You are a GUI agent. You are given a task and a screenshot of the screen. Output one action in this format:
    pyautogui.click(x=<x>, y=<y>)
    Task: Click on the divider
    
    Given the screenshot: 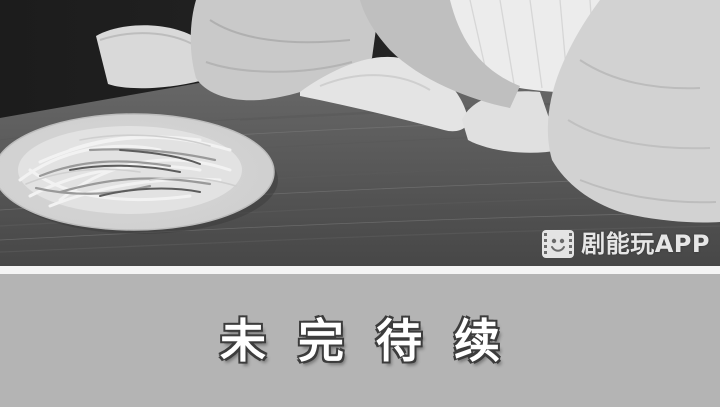 What is the action you would take?
    pyautogui.click(x=360, y=270)
    